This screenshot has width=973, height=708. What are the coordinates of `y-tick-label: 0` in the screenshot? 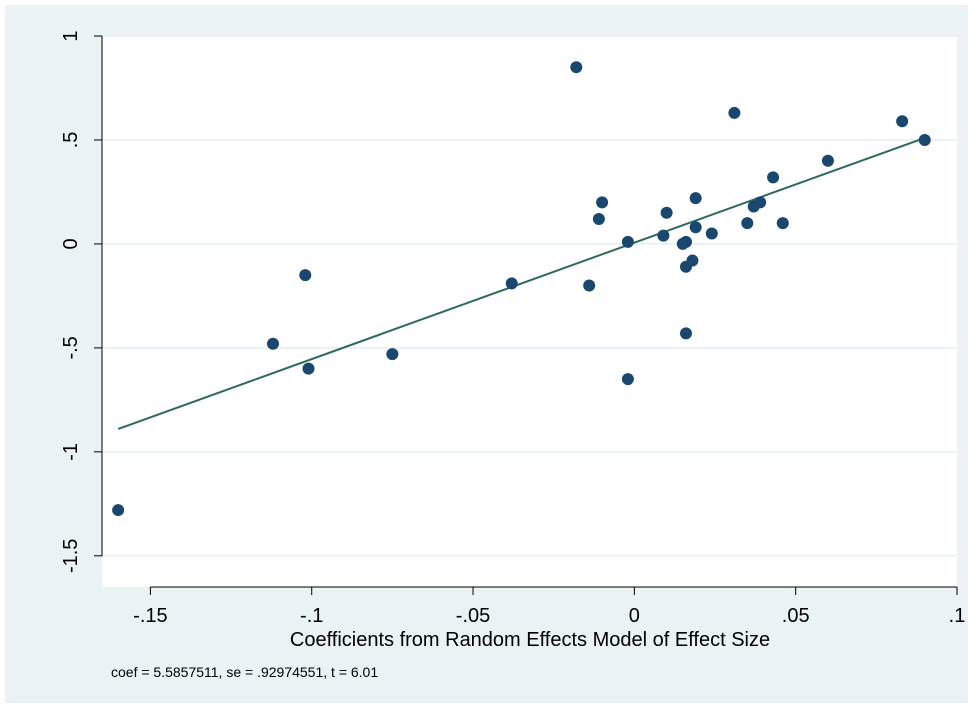 It's located at (71, 243).